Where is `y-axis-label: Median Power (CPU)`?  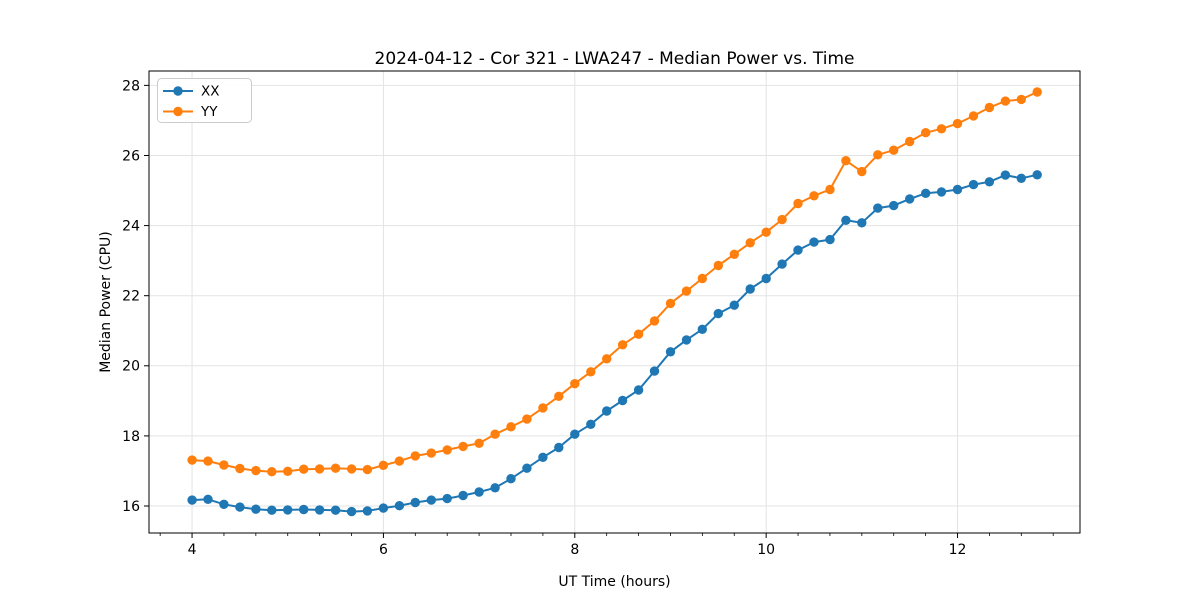 y-axis-label: Median Power (CPU) is located at coordinates (106, 302).